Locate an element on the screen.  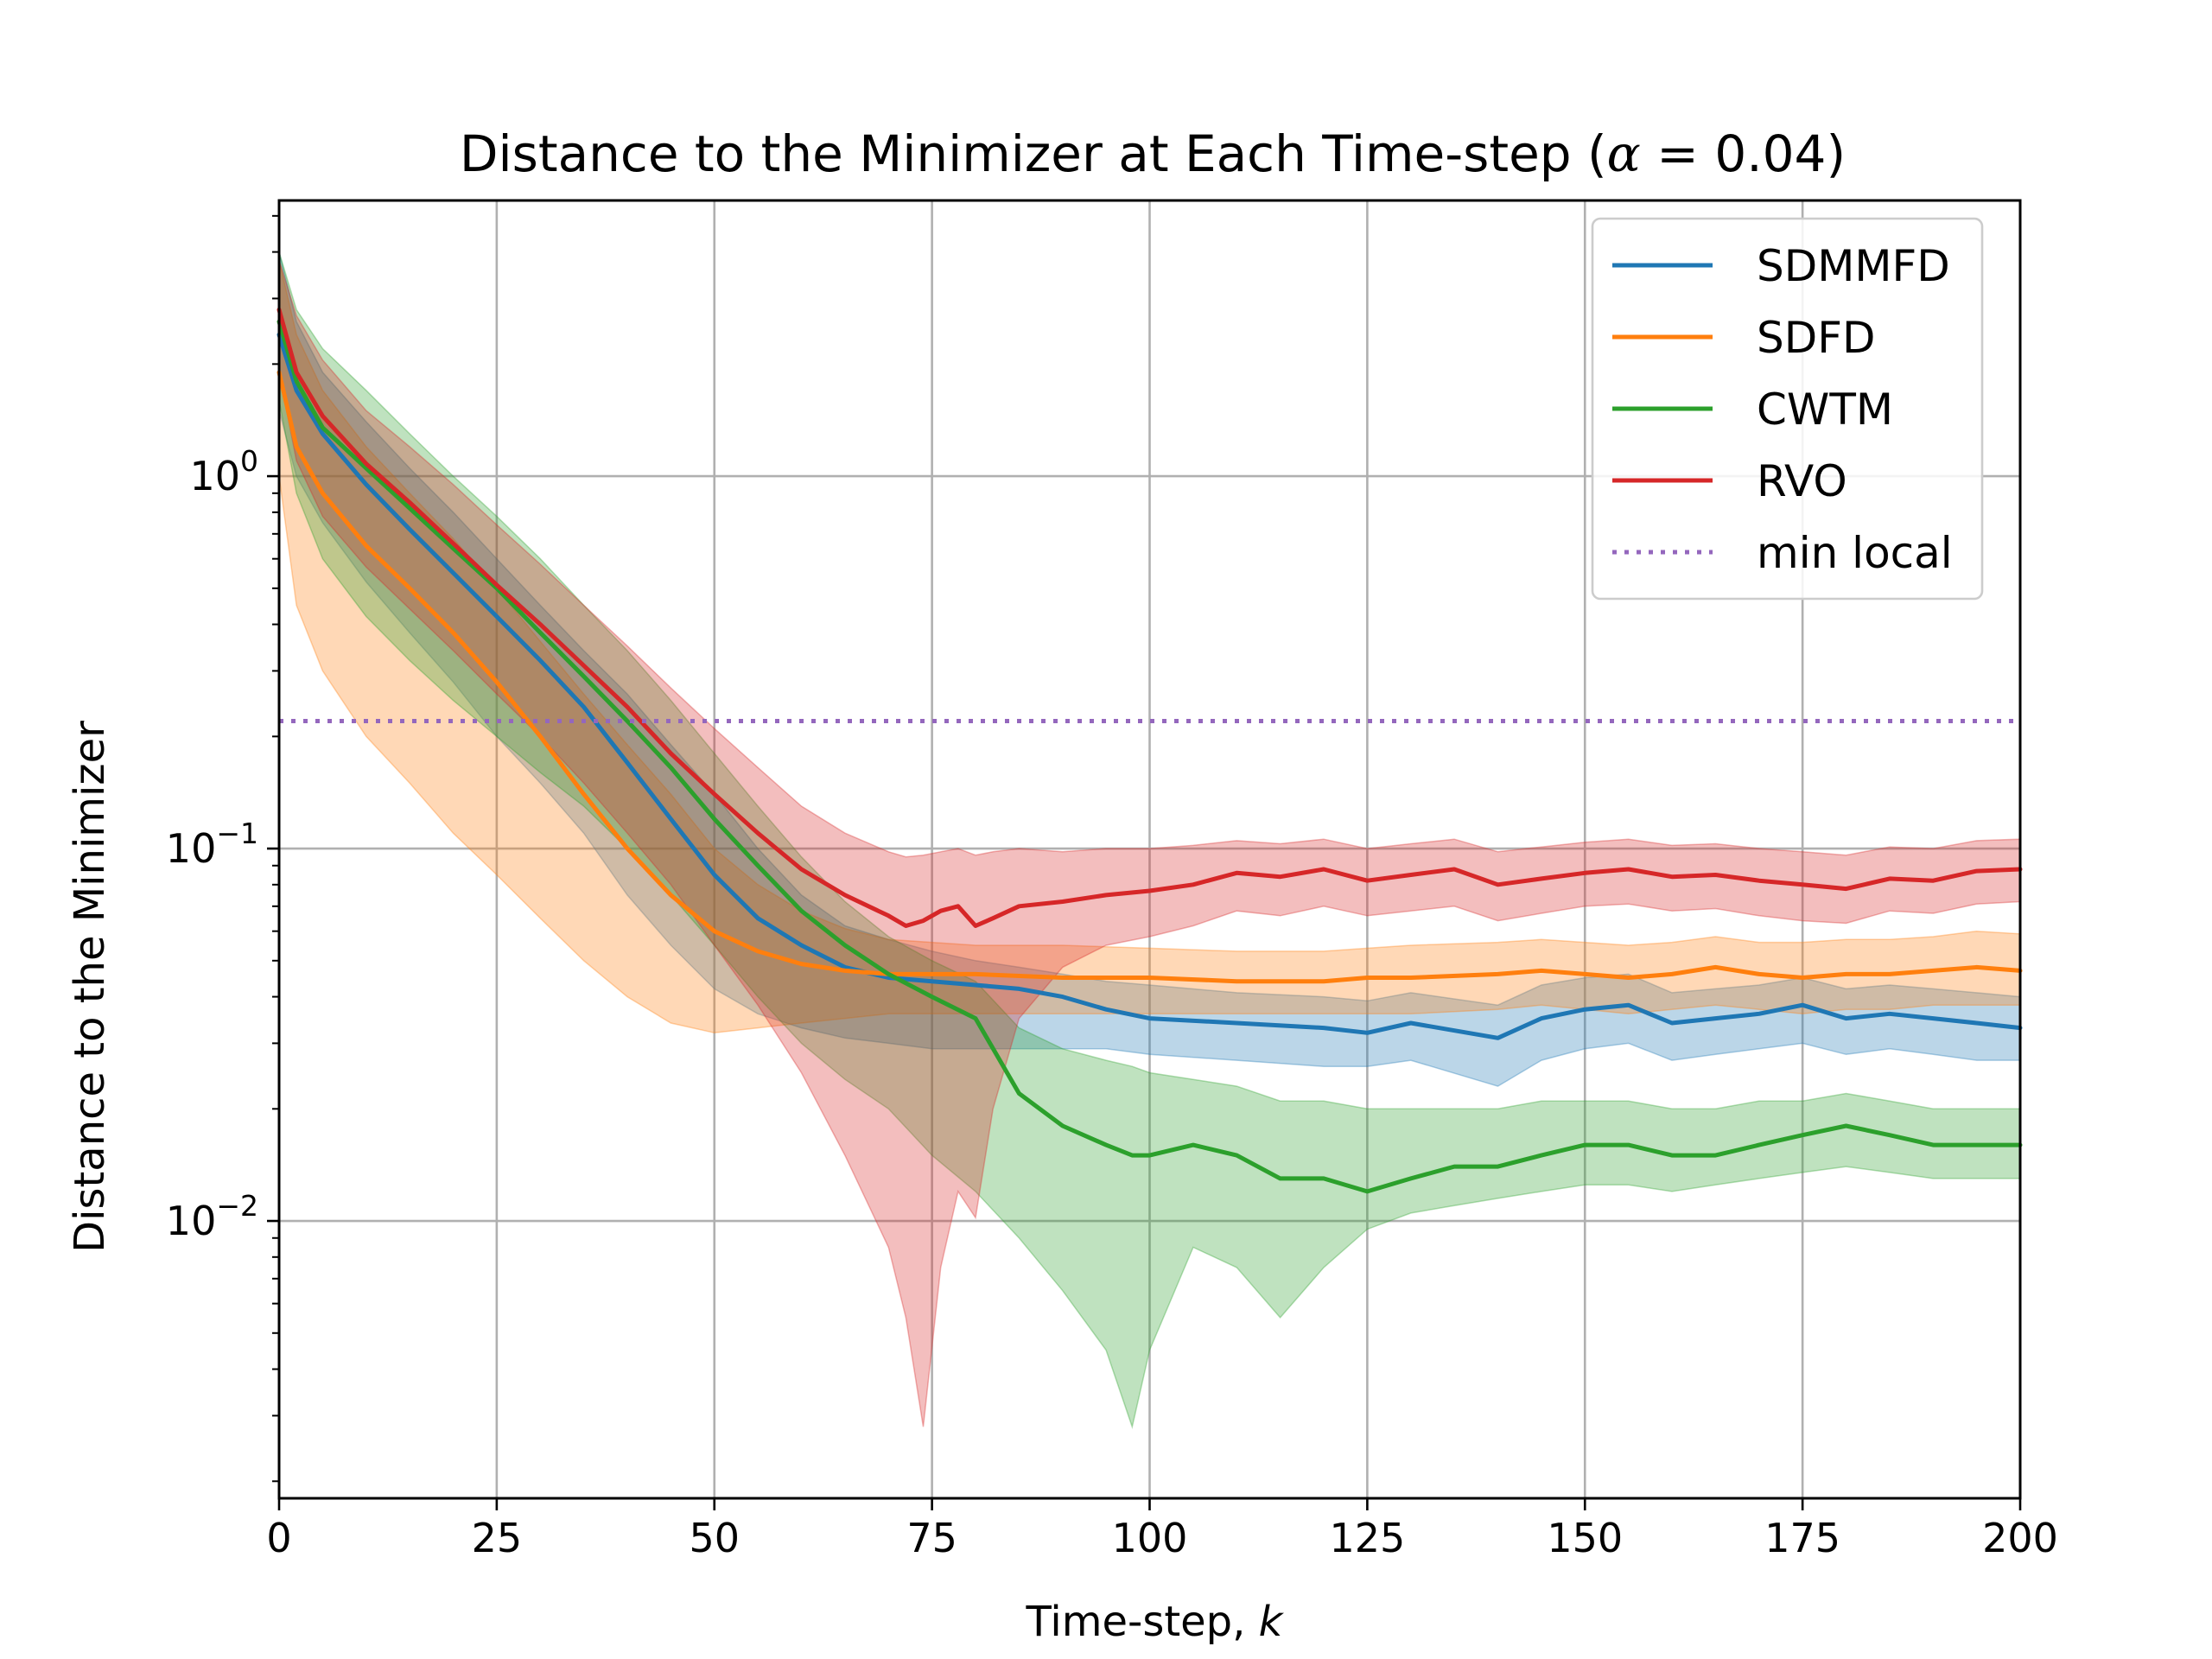
legend: SDMMFD SDFD CWTM RVO min local is located at coordinates (1787, 409).